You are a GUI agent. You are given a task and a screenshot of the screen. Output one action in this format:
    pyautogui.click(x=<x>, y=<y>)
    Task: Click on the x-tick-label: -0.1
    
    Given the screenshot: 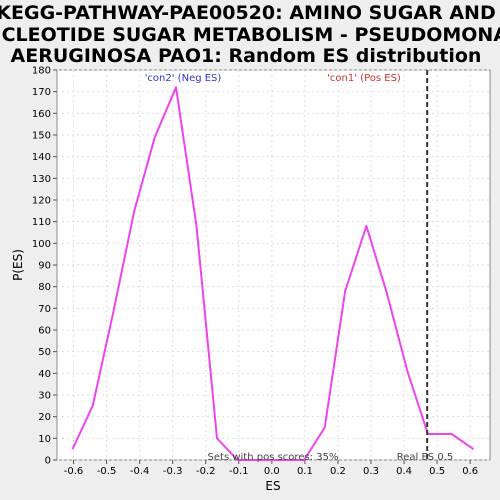 What is the action you would take?
    pyautogui.click(x=239, y=471)
    